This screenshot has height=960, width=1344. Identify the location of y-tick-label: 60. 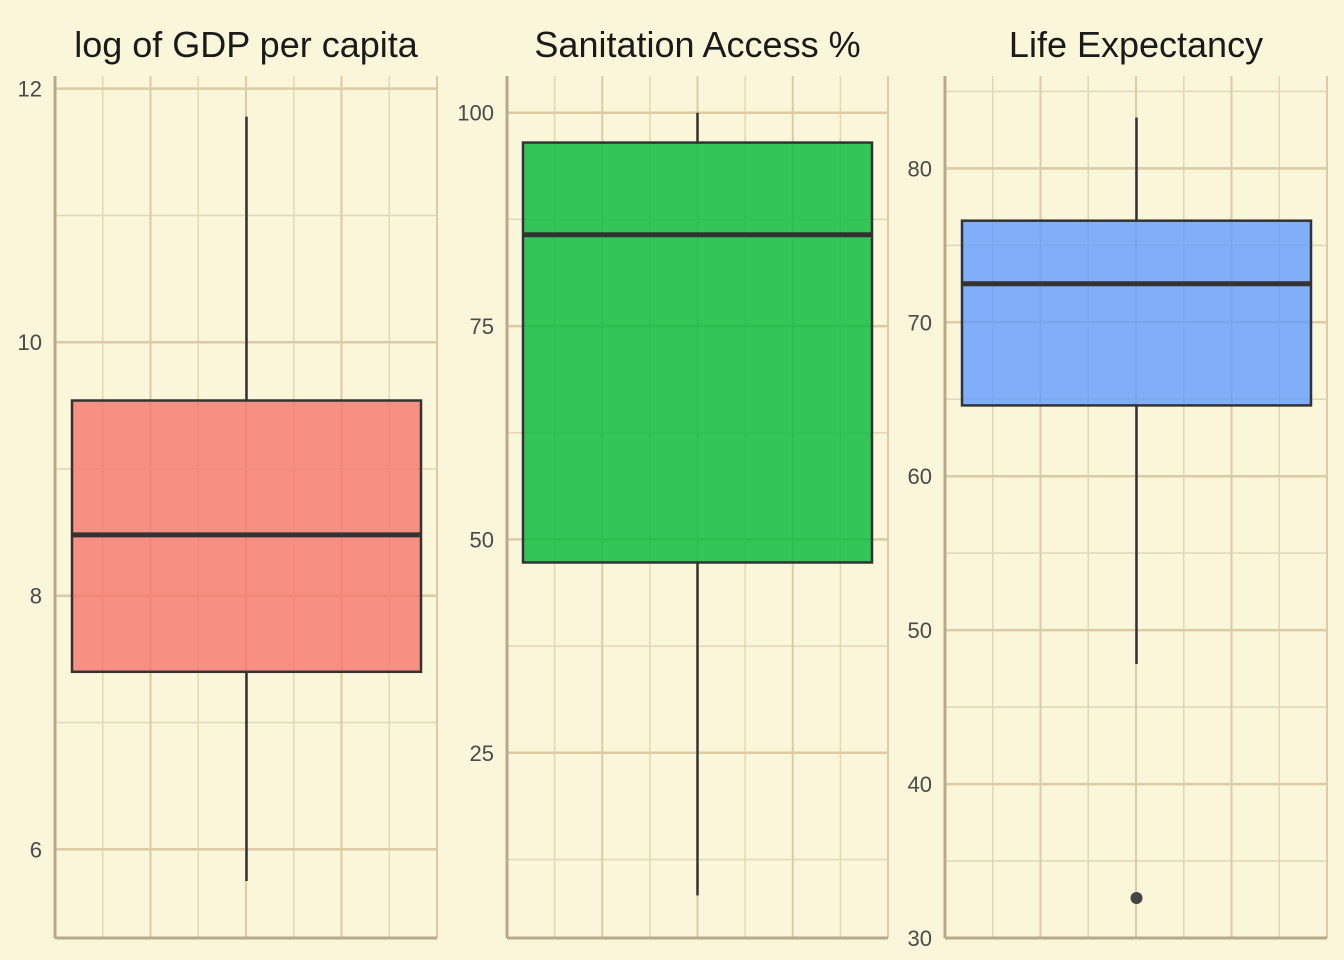
(920, 476).